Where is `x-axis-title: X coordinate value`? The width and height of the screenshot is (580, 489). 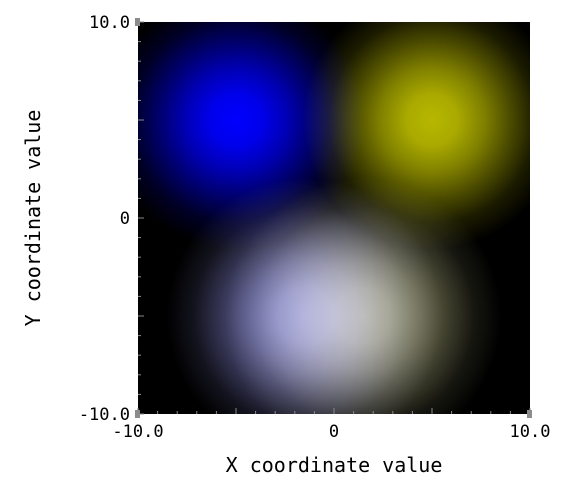
x-axis-title: X coordinate value is located at coordinates (334, 465).